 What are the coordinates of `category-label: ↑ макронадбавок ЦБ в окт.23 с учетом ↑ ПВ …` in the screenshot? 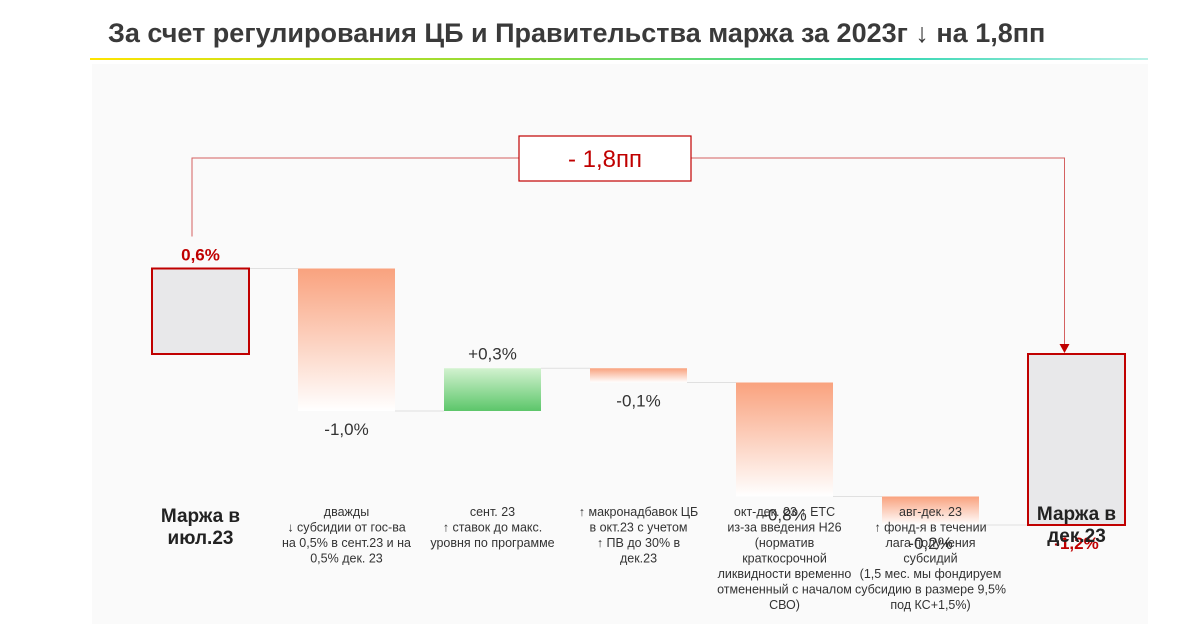 It's located at (638, 535).